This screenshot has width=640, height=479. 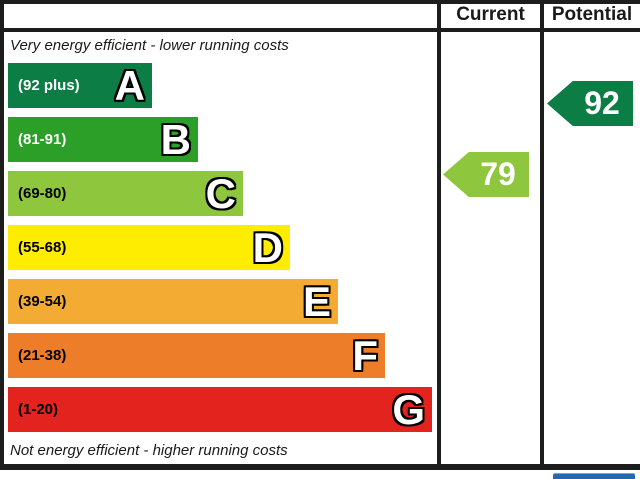 I want to click on band-range: (21-38), so click(x=42, y=355).